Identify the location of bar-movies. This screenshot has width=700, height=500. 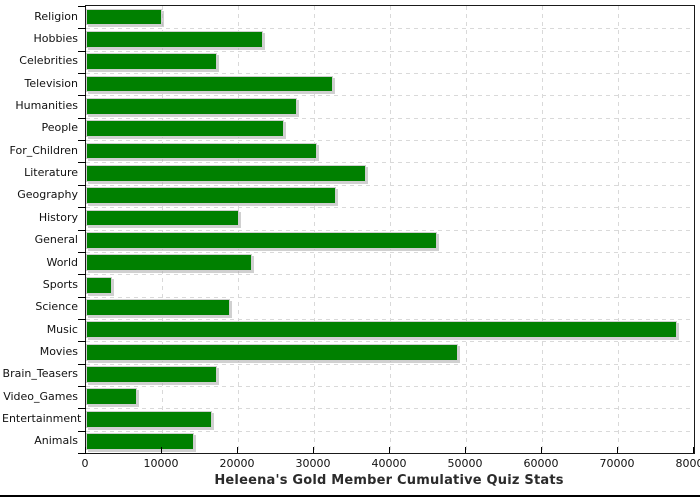
(272, 352).